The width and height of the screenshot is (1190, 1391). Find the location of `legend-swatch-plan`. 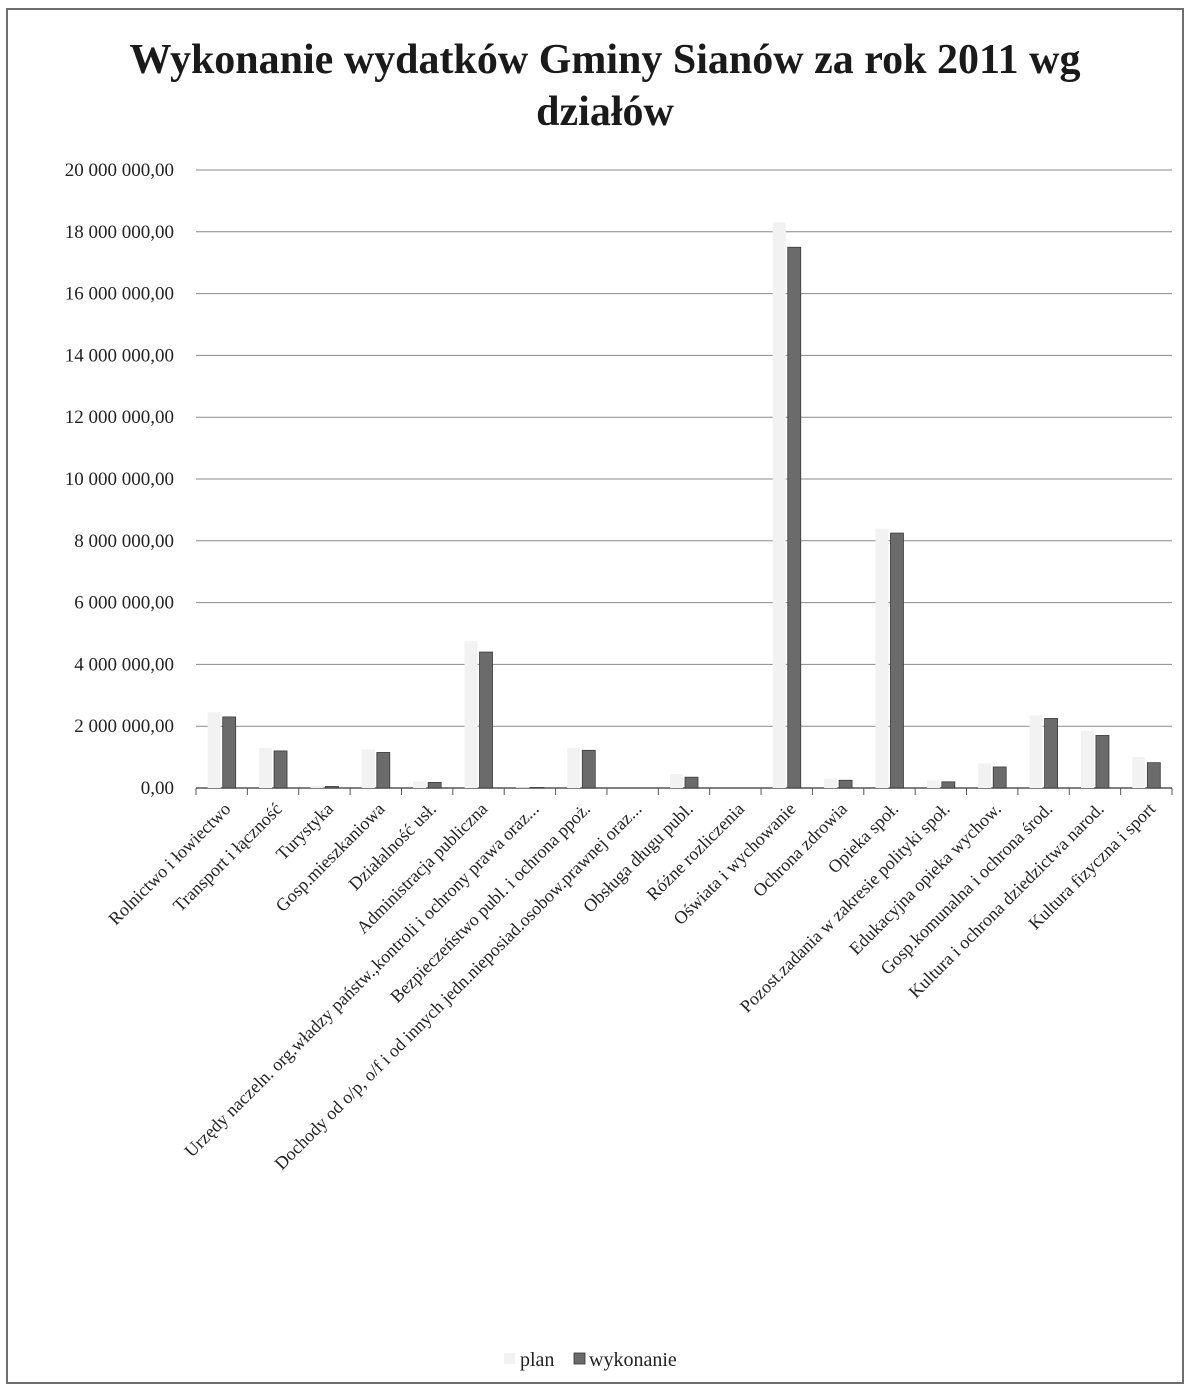

legend-swatch-plan is located at coordinates (509, 1358).